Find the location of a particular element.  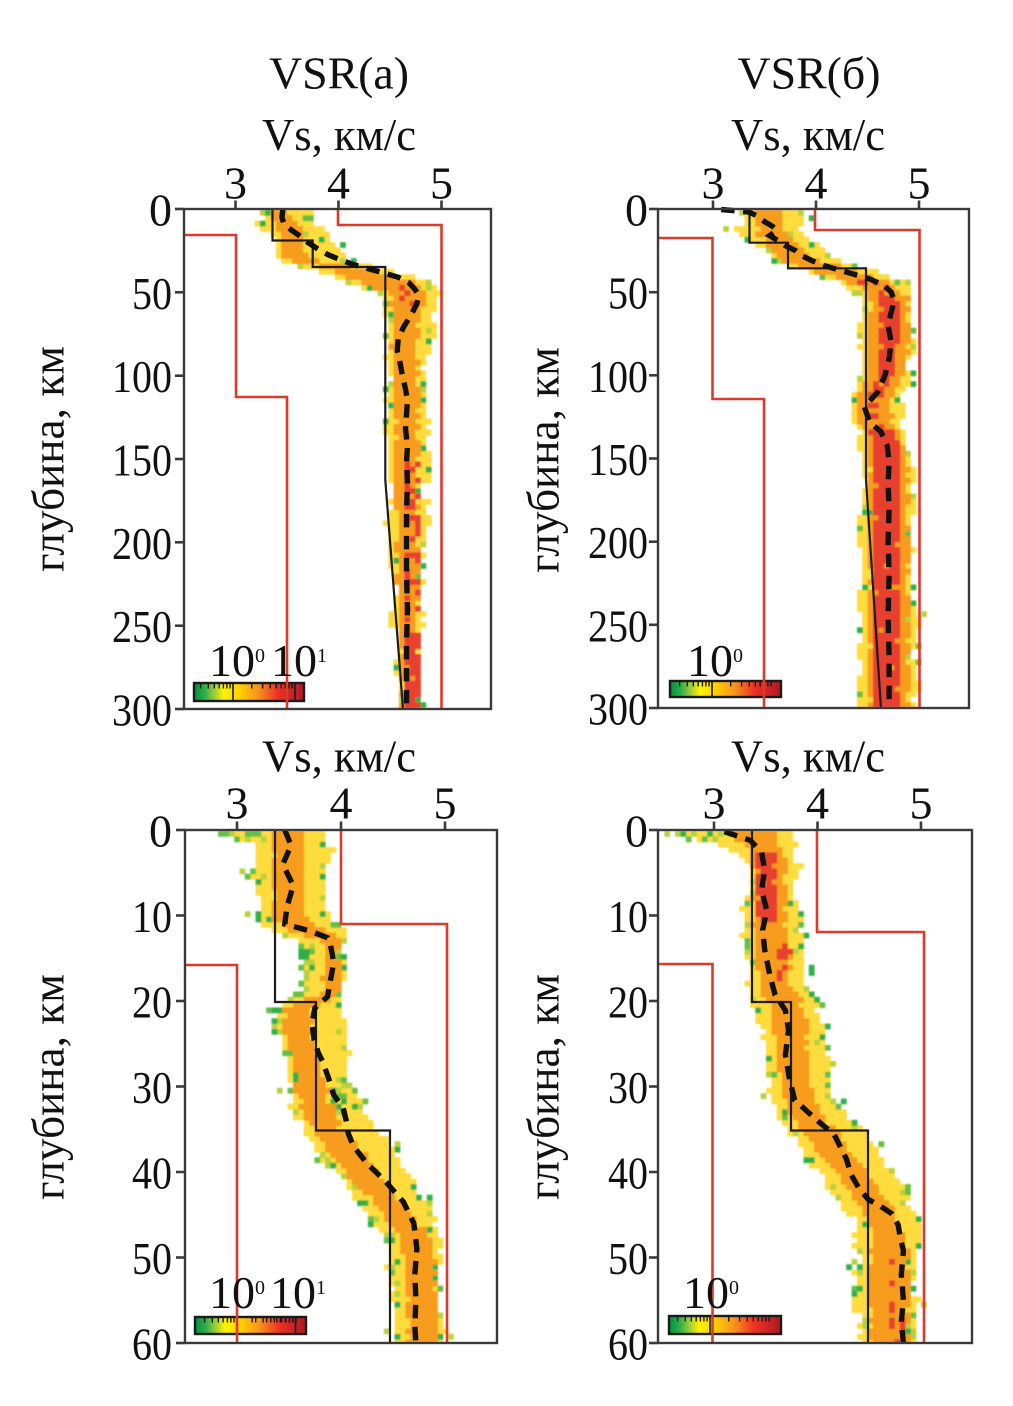

svg-text: VSR(а) is located at coordinates (339, 73).